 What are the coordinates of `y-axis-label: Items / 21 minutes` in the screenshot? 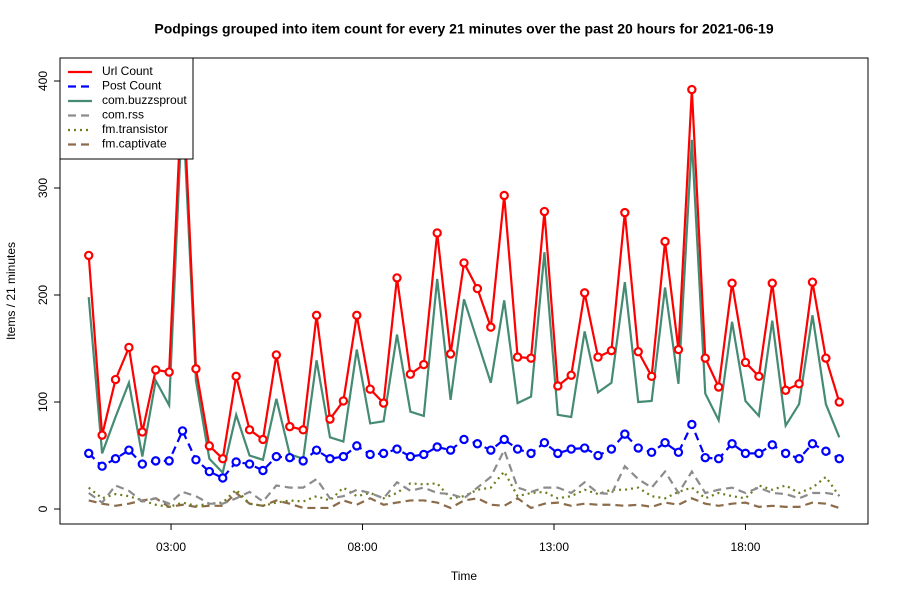 It's located at (11, 291).